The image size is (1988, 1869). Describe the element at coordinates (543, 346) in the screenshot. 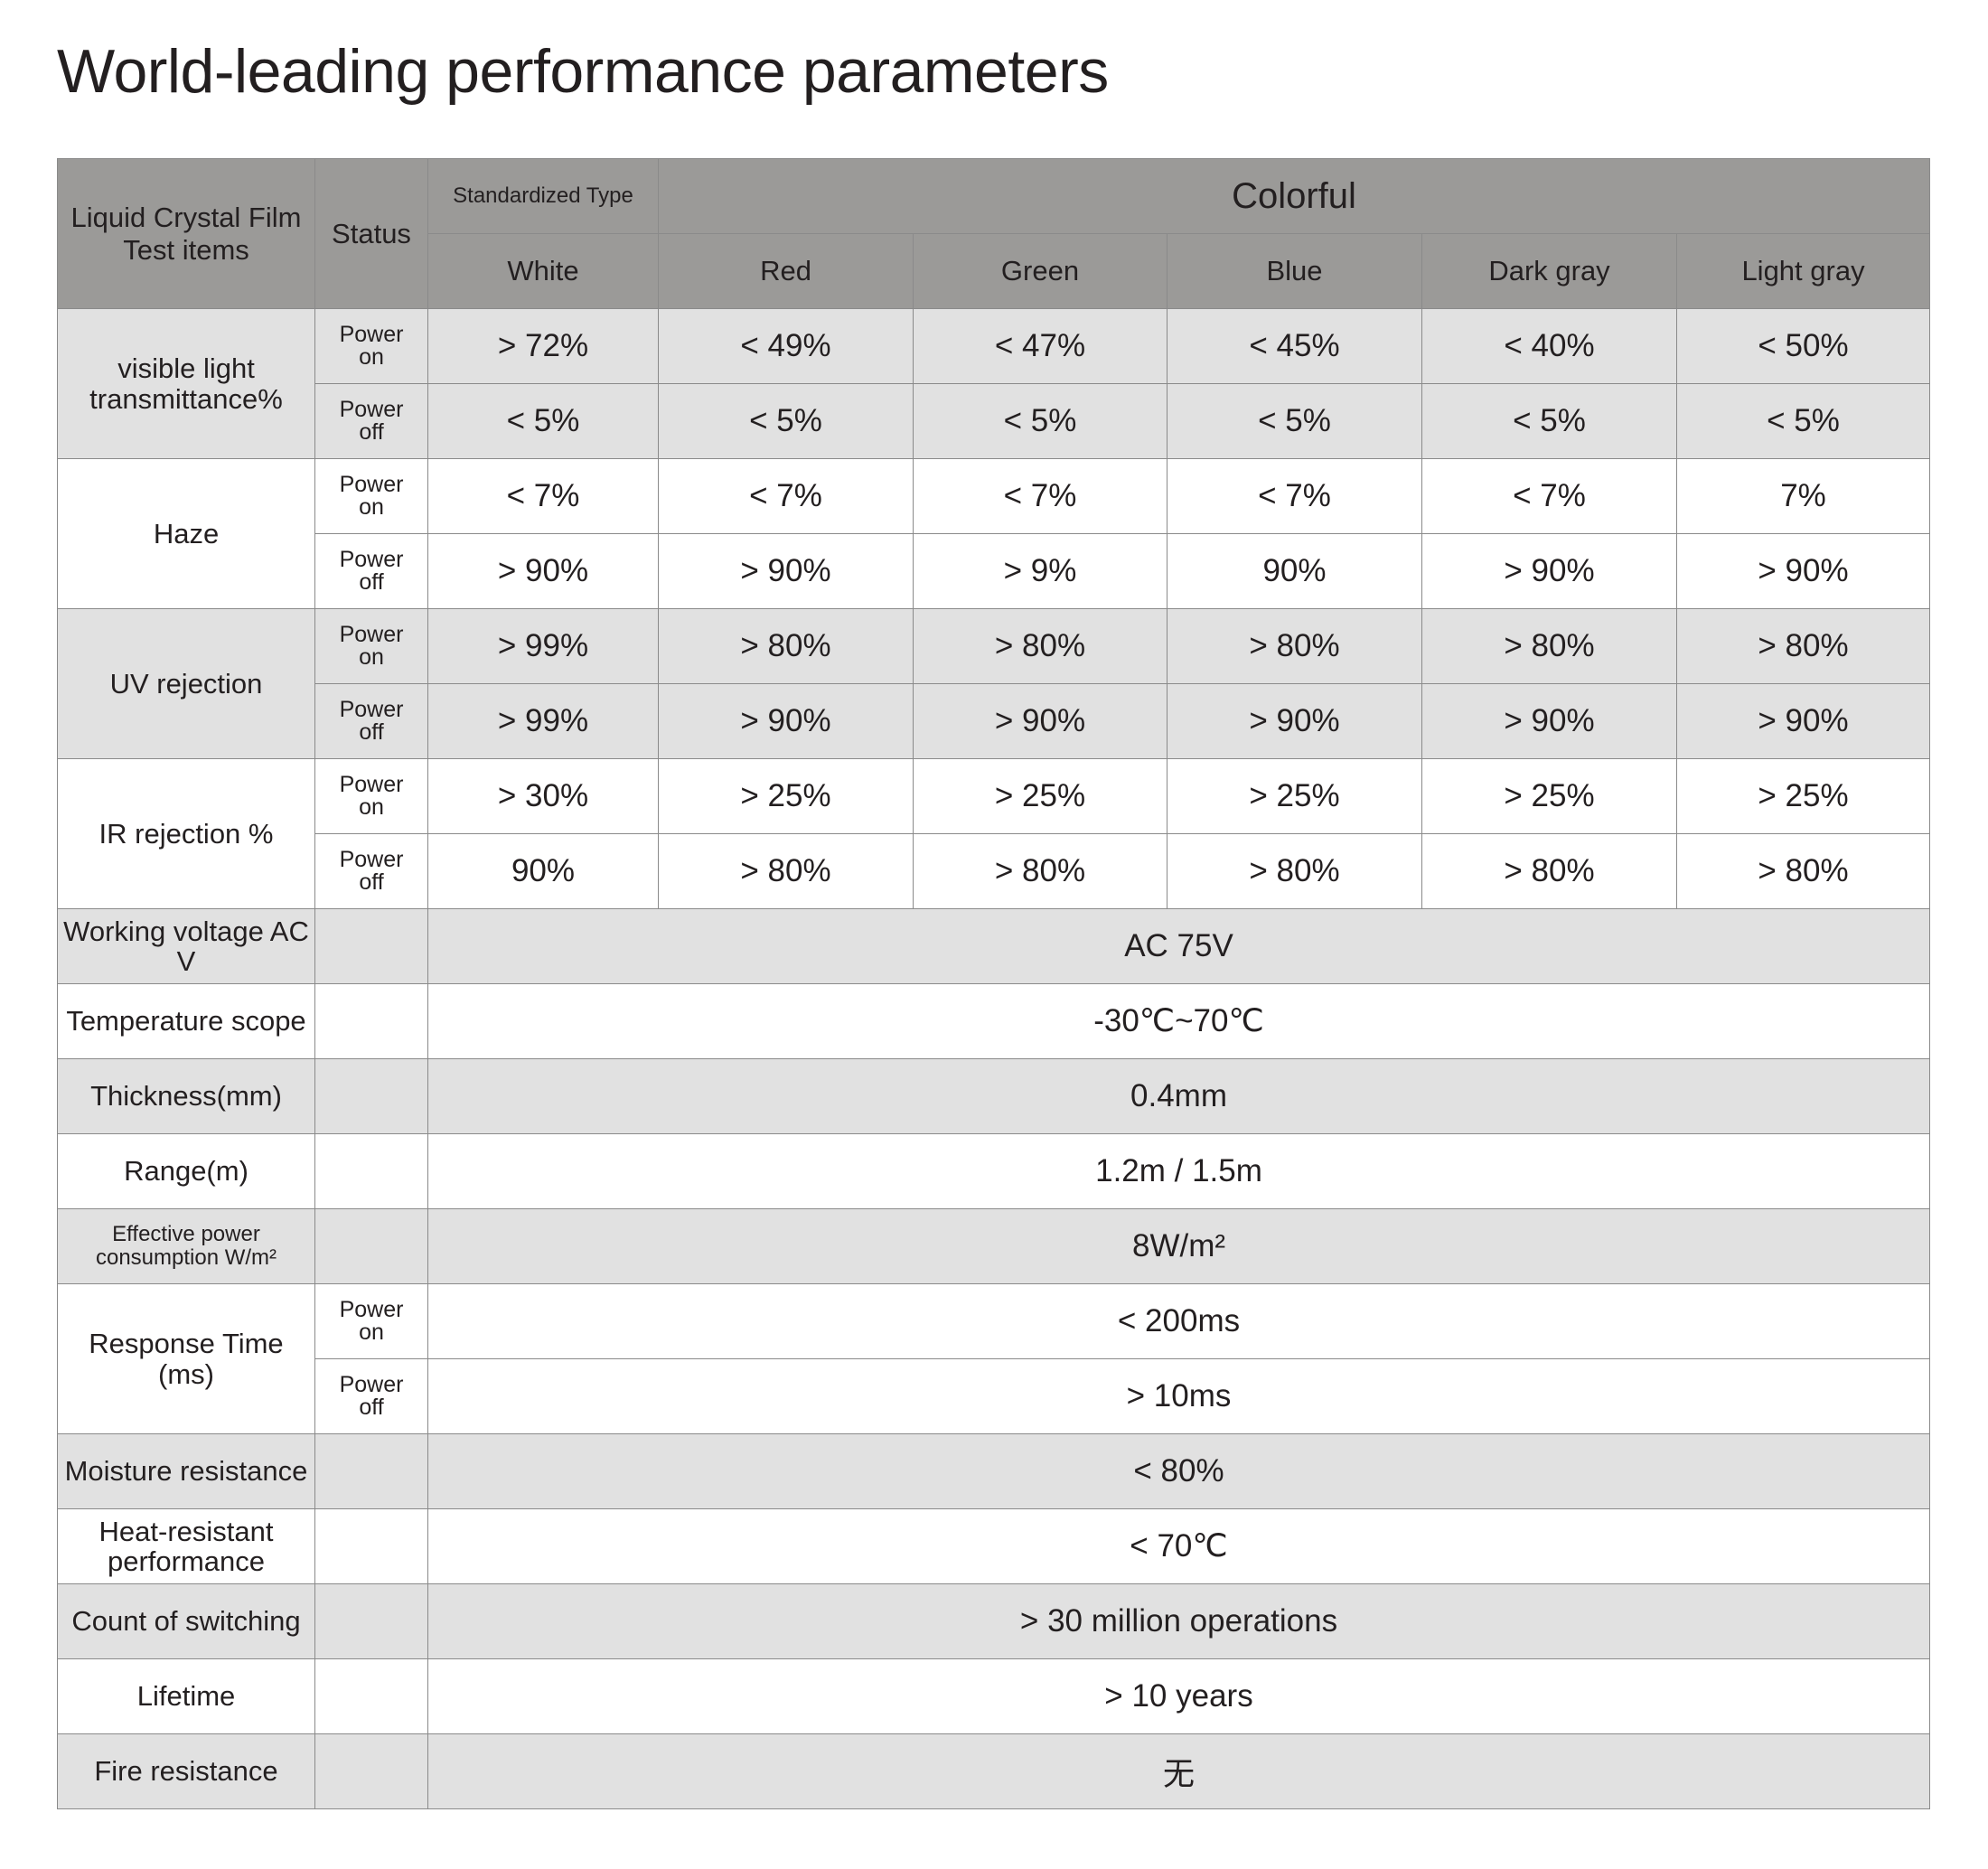

I see `value-cell: > 72%` at that location.